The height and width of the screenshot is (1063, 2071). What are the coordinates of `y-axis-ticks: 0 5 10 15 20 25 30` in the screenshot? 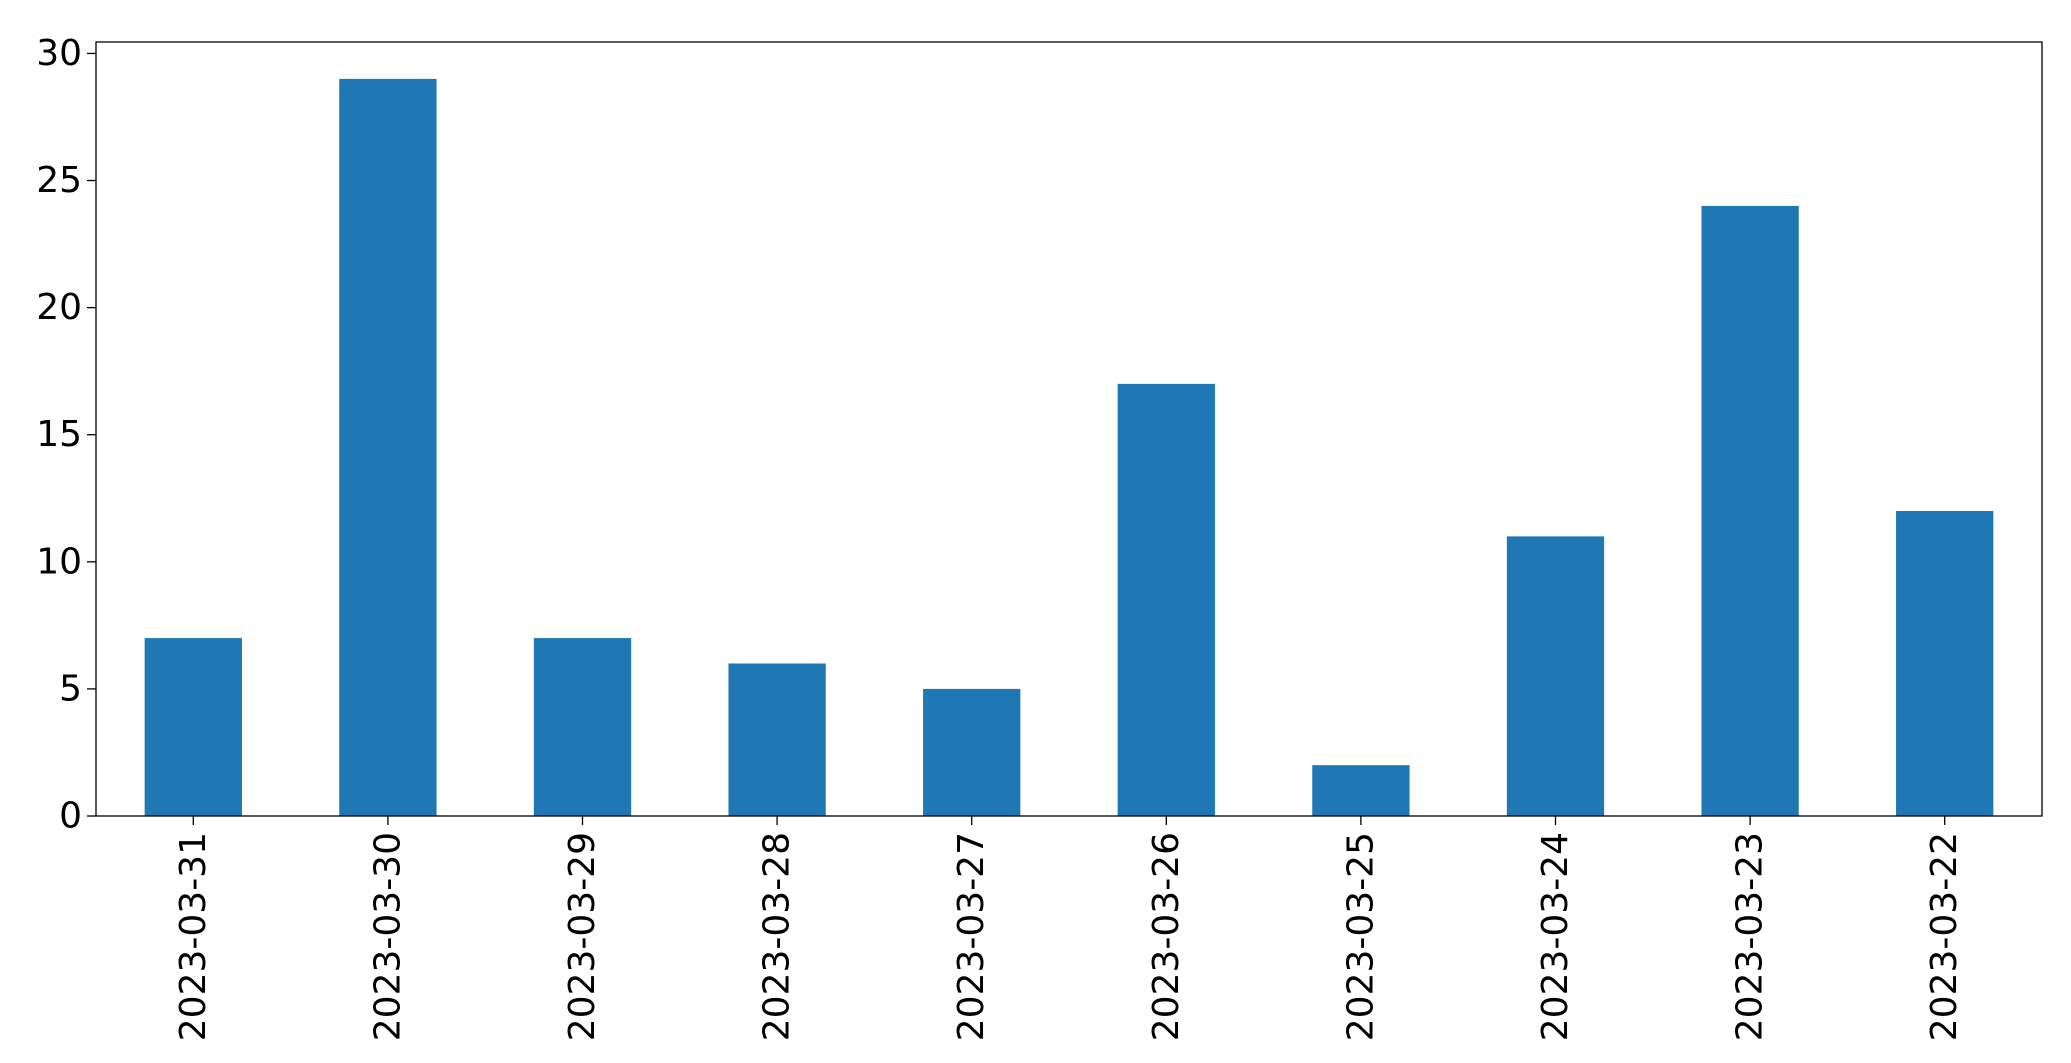 It's located at (66, 435).